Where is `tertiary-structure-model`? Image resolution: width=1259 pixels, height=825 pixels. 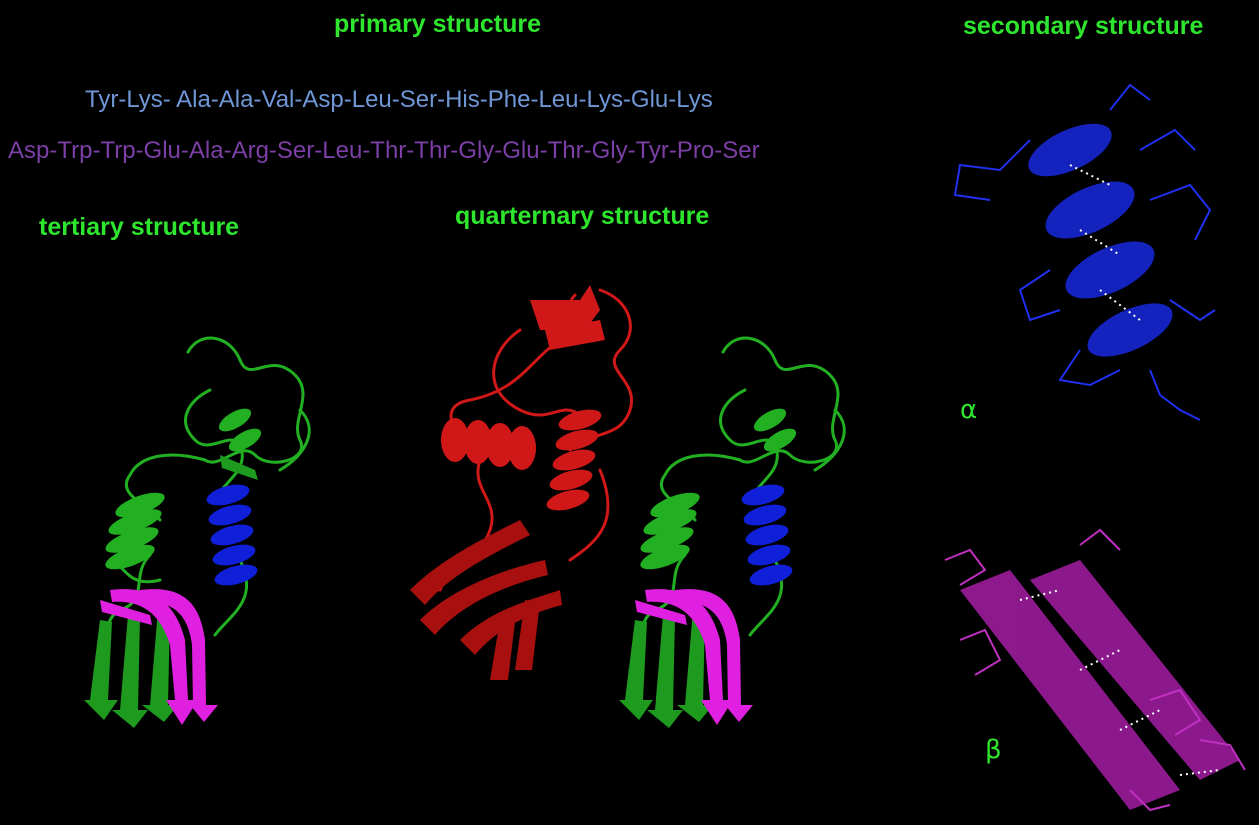
tertiary-structure-model is located at coordinates (197, 532).